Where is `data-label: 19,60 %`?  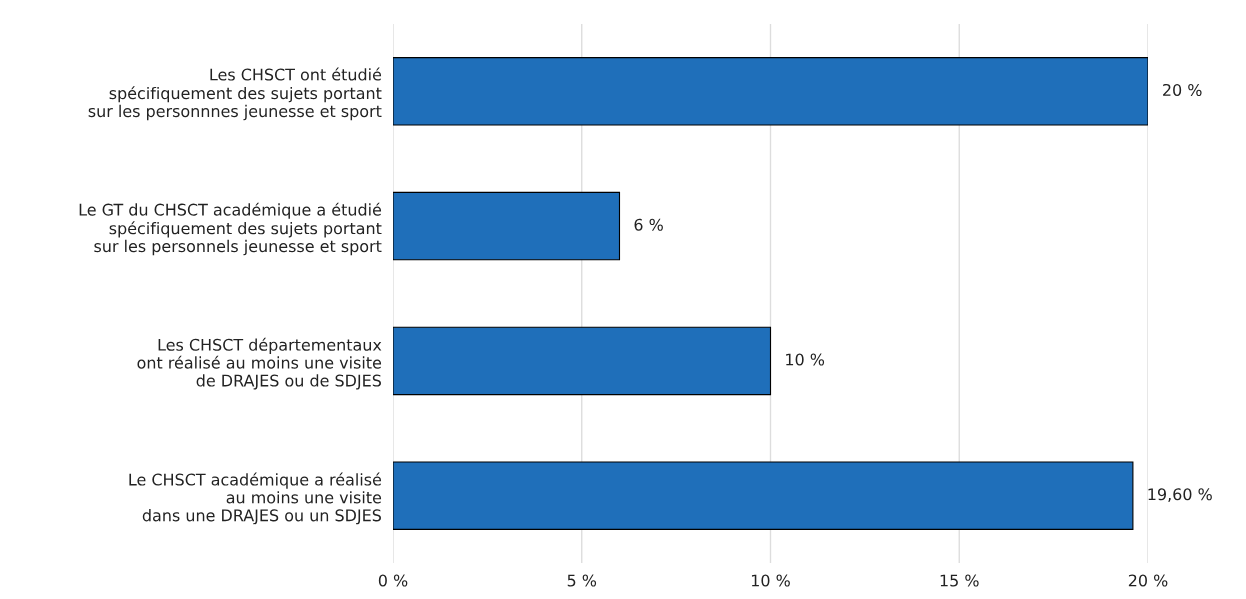 data-label: 19,60 % is located at coordinates (1180, 495).